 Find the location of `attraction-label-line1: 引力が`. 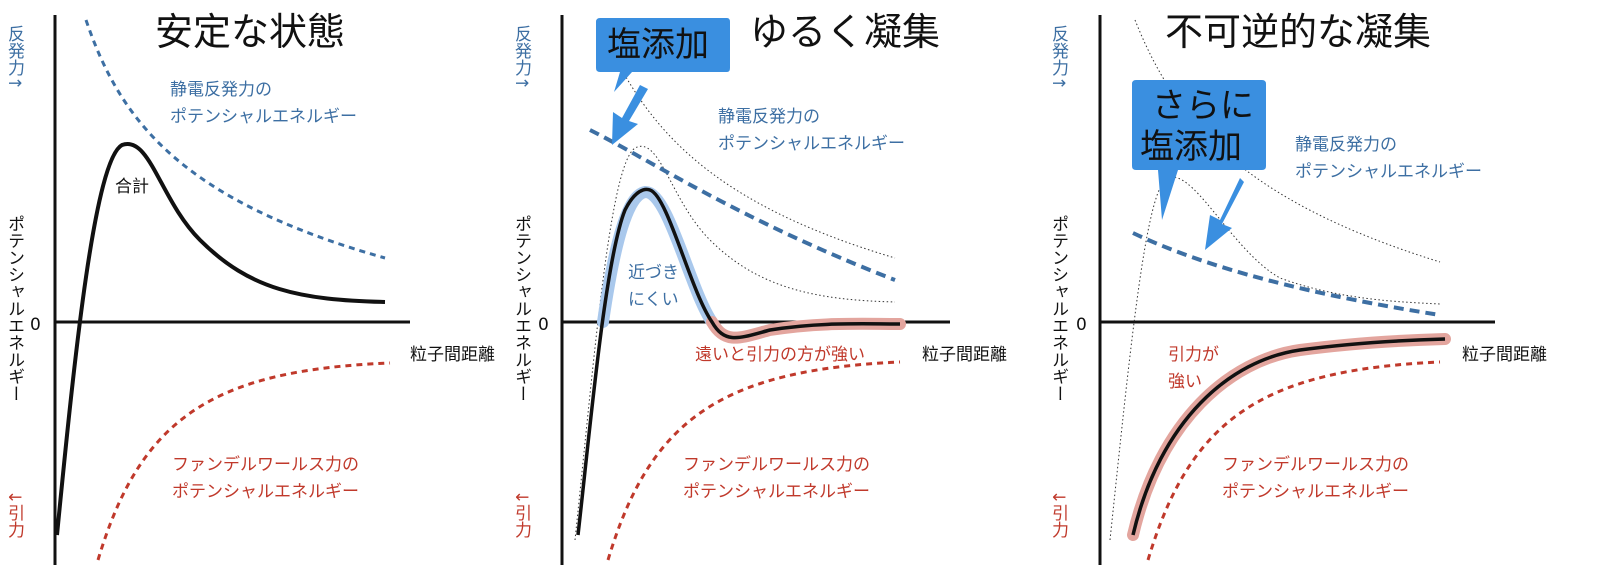

attraction-label-line1: 引力が is located at coordinates (1193, 355).